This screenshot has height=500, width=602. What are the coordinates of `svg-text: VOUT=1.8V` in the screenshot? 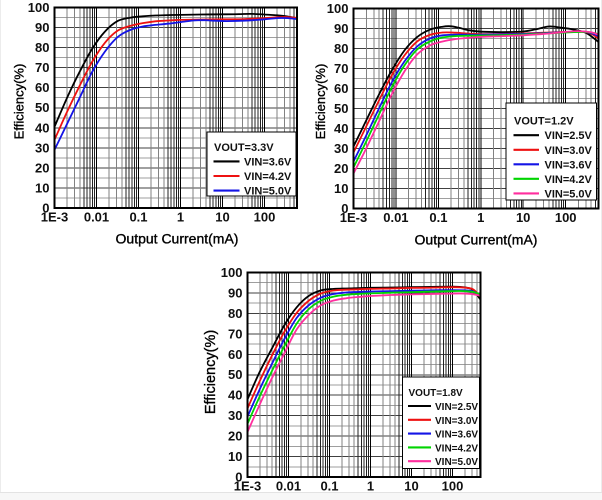 It's located at (436, 393).